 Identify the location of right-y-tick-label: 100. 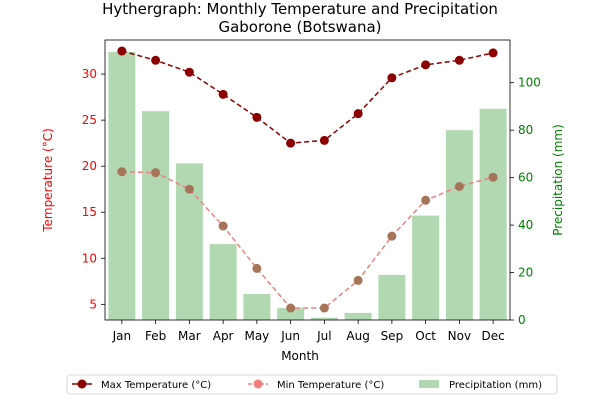
(529, 83).